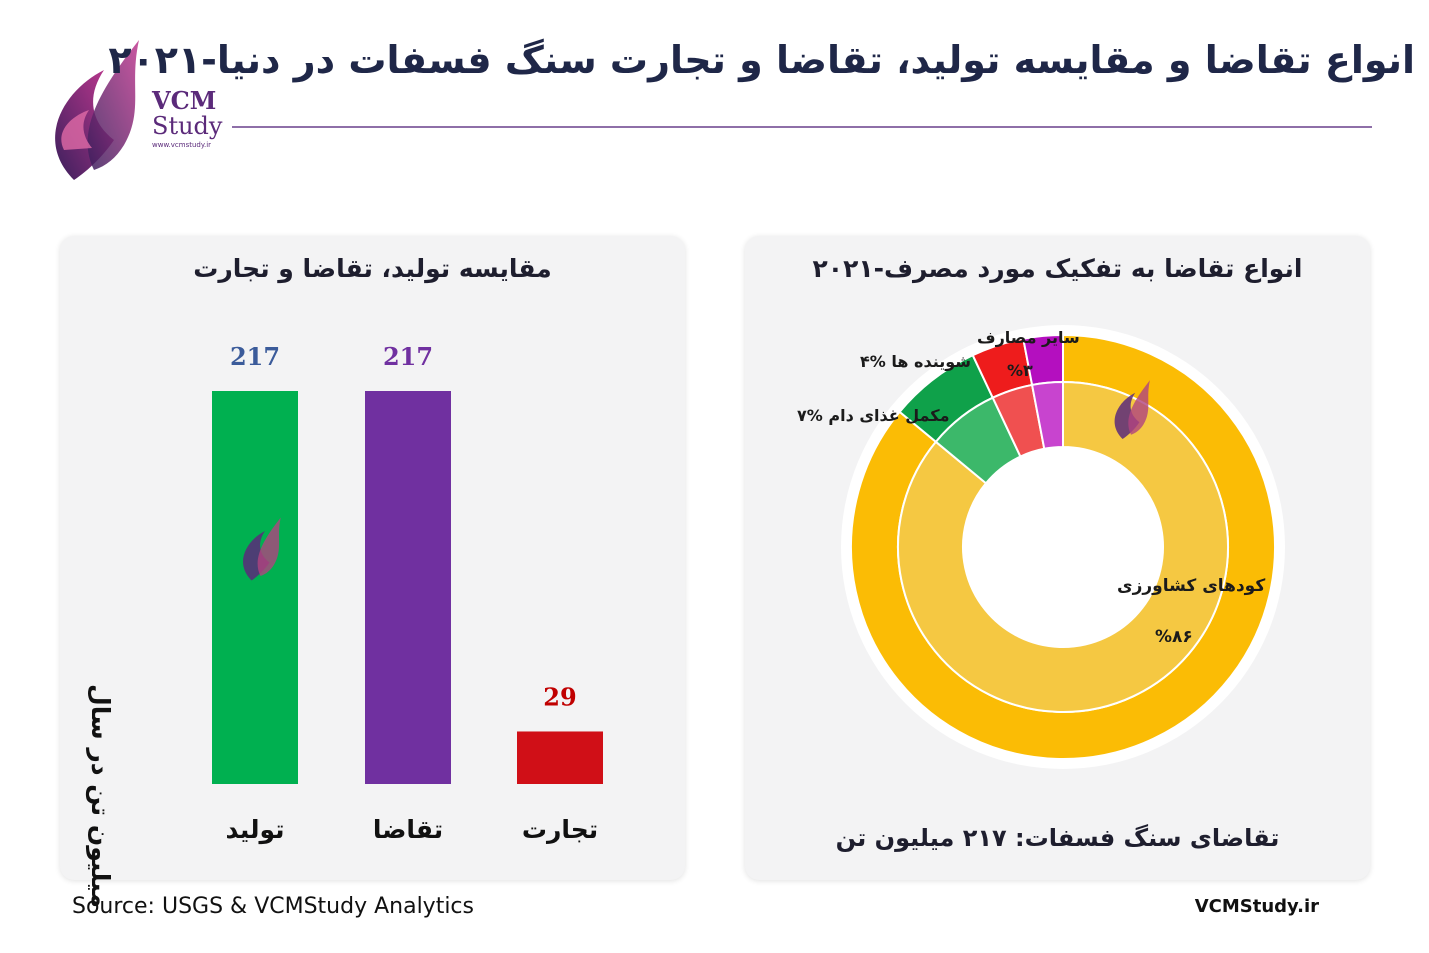  I want to click on category-label-0: تولید, so click(254, 830).